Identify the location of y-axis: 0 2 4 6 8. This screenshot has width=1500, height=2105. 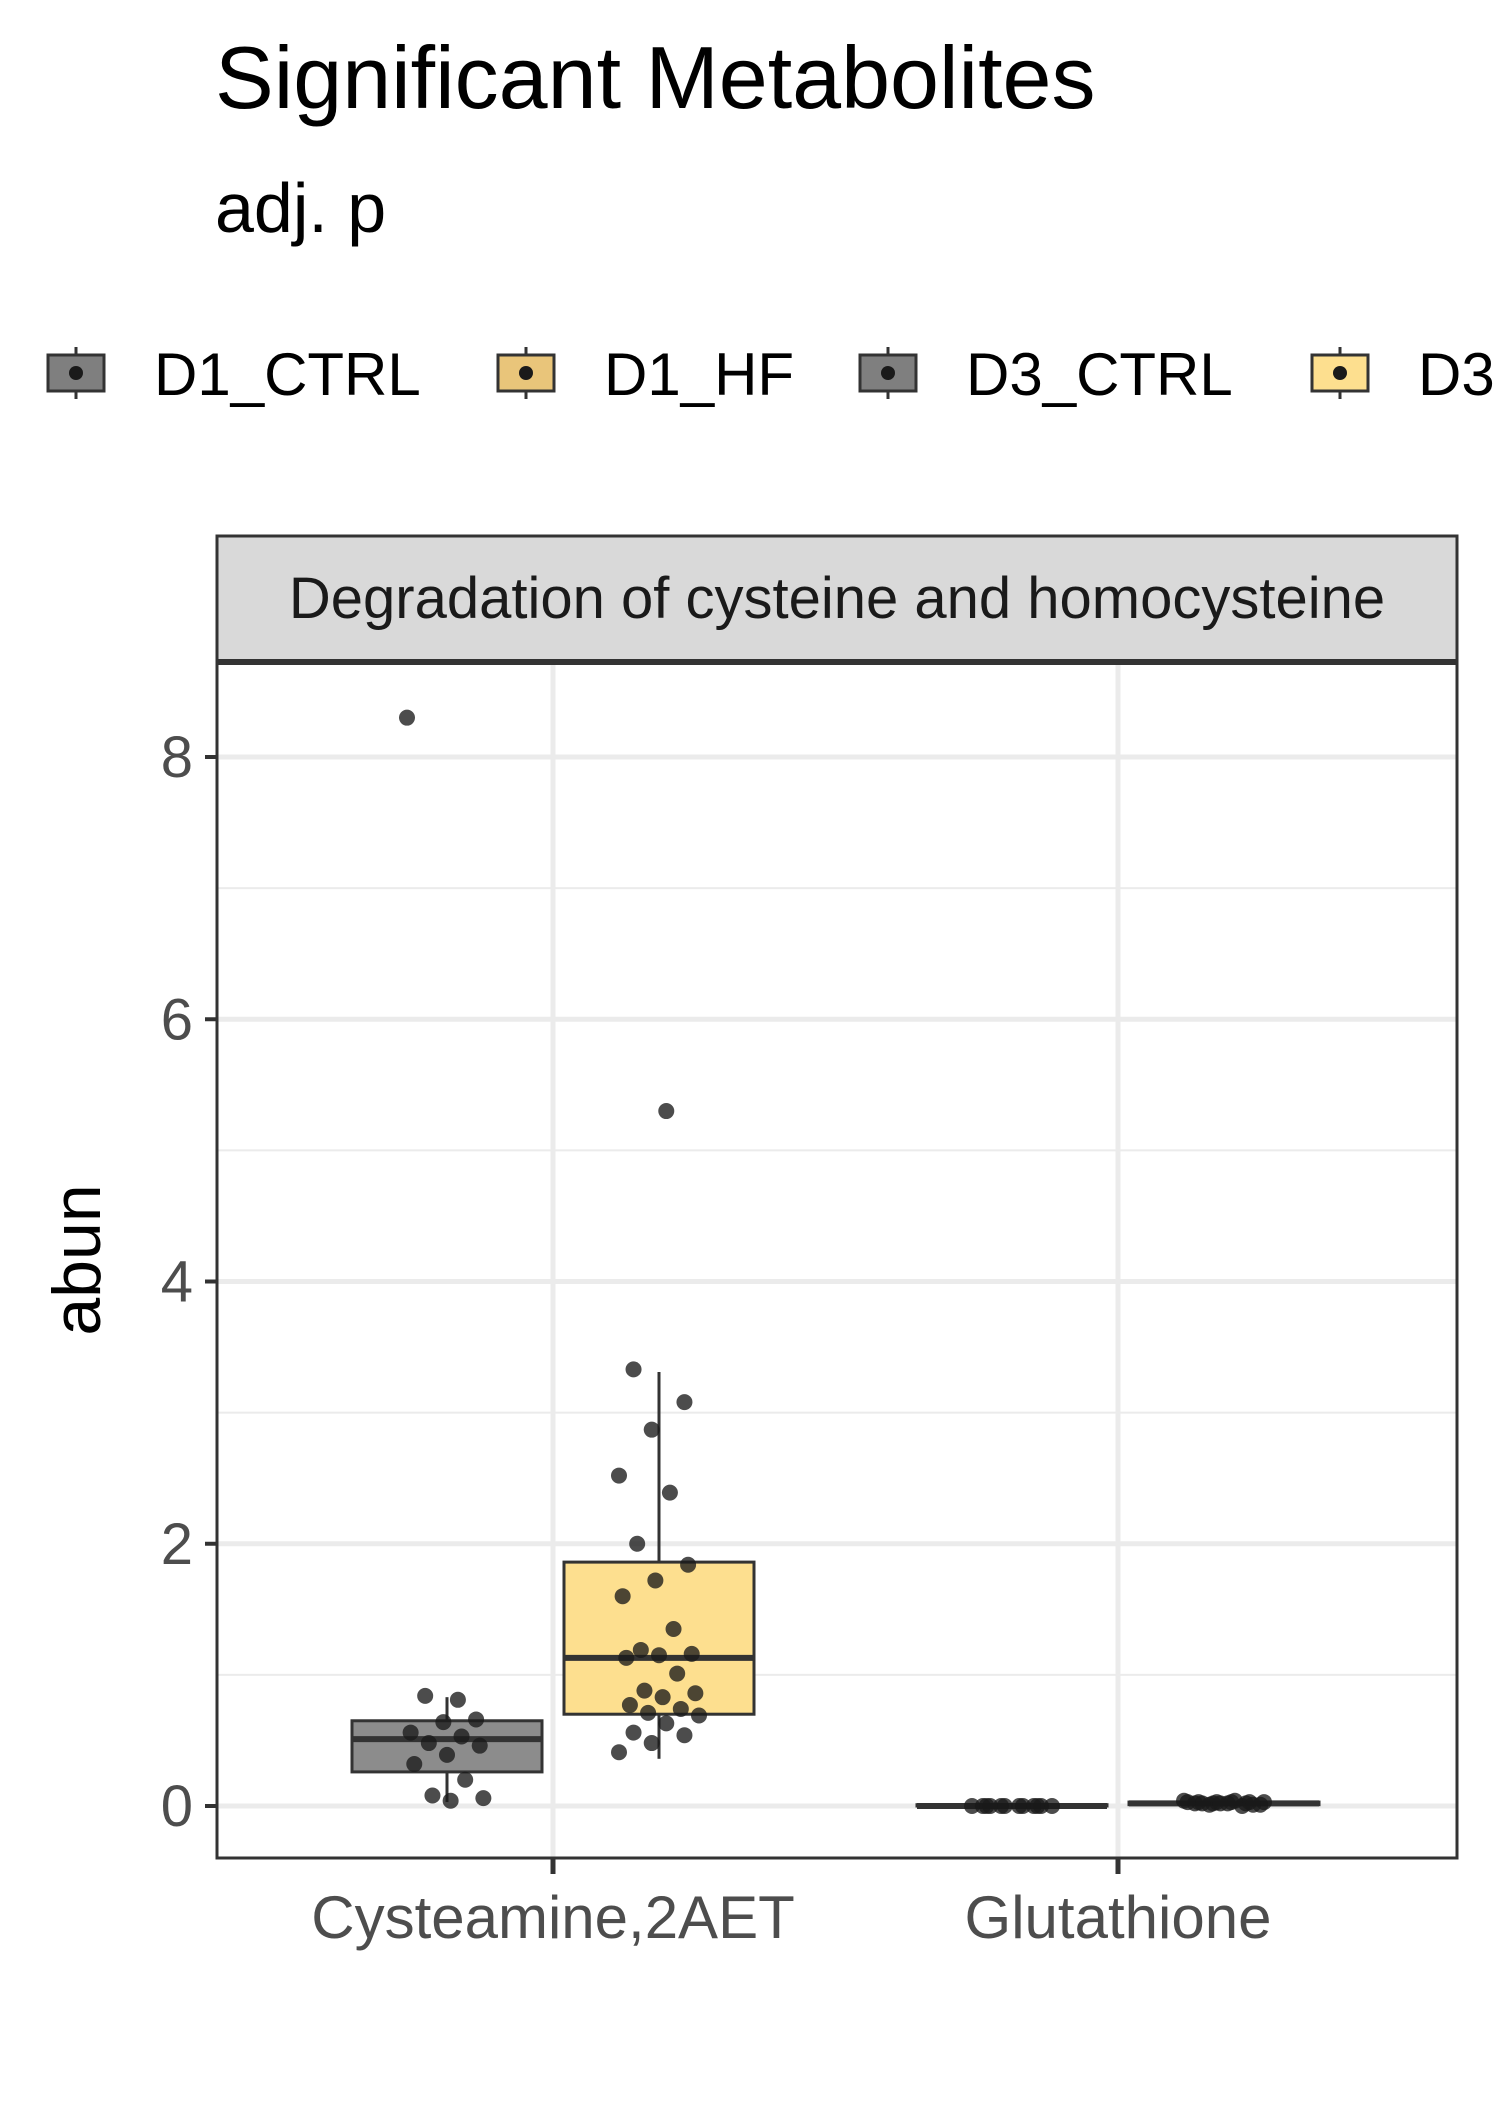
(189, 1282).